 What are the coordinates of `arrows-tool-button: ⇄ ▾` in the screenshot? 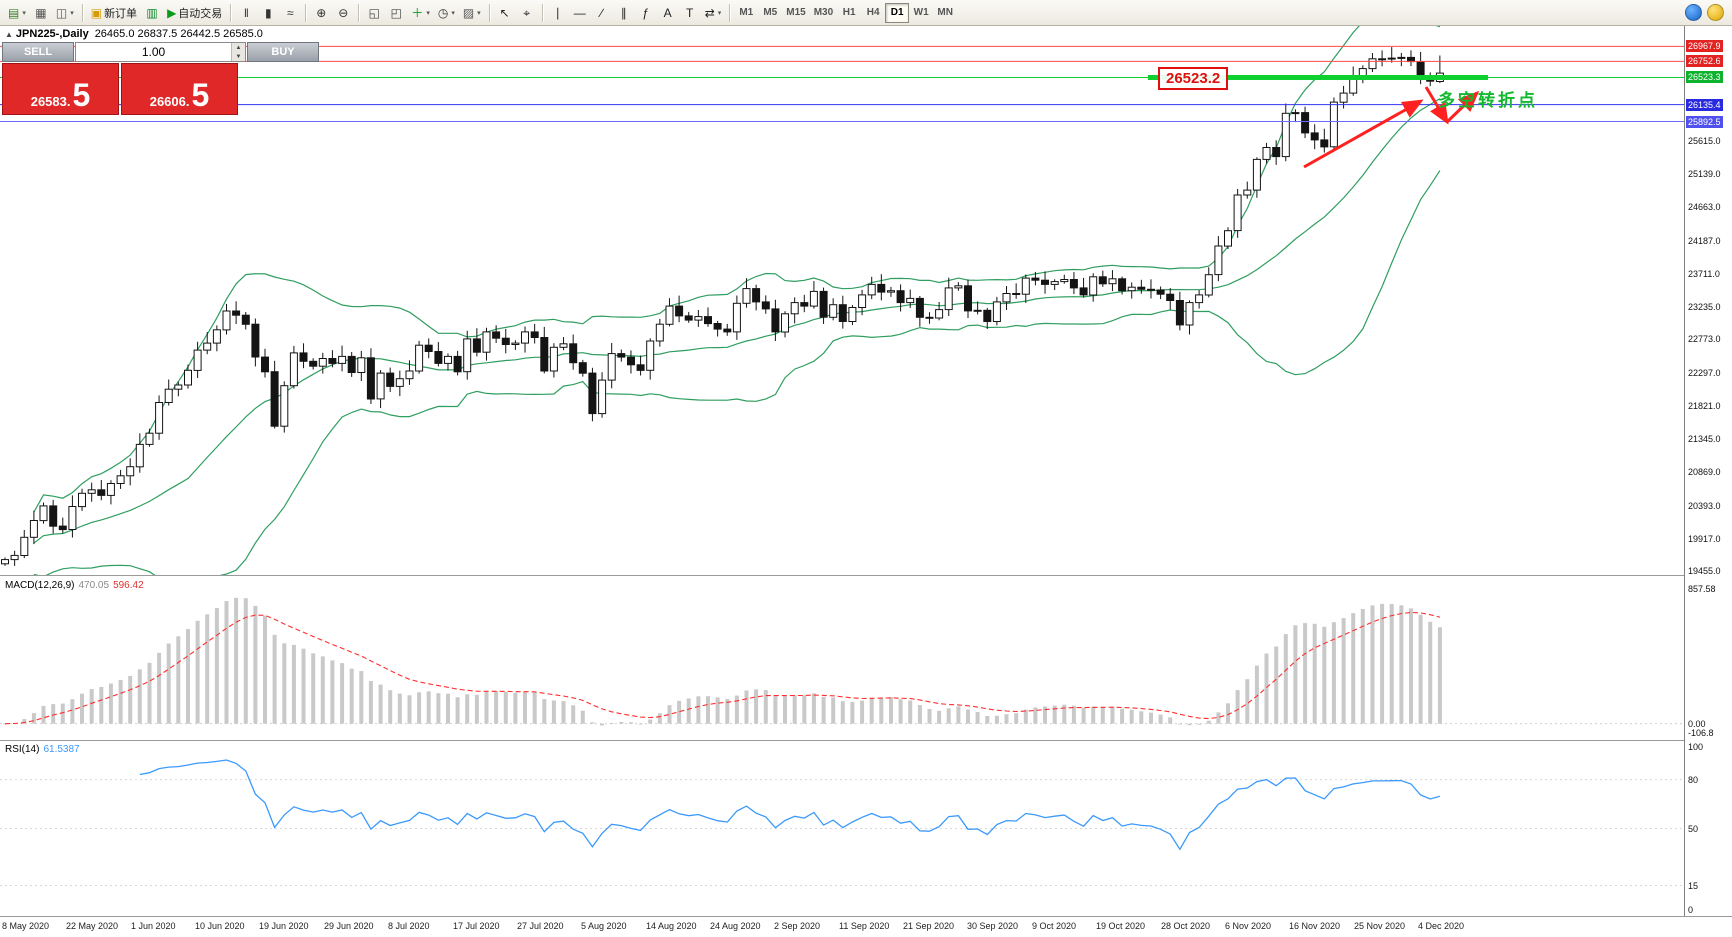 It's located at (713, 13).